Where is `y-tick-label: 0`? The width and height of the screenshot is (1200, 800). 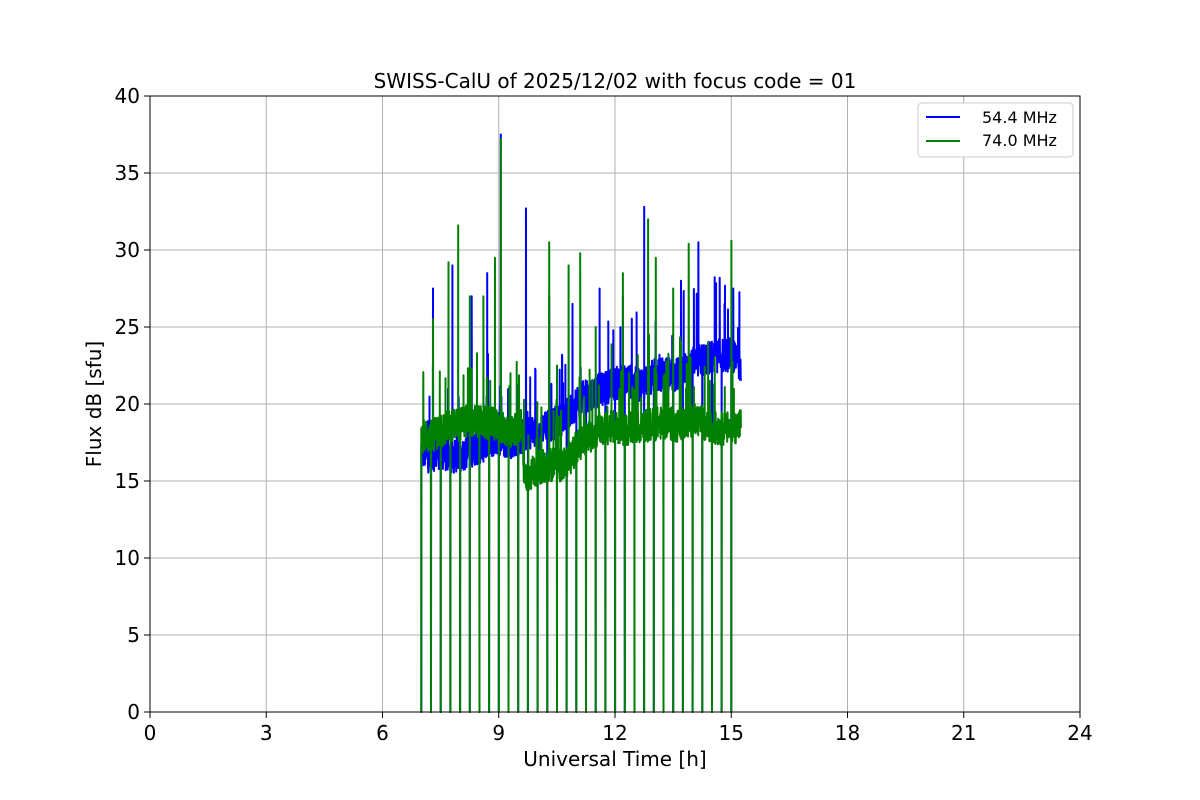
y-tick-label: 0 is located at coordinates (133, 712).